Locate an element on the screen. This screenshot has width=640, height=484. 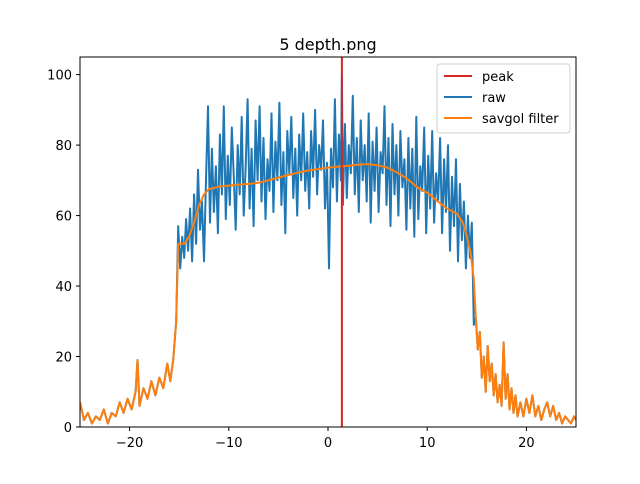
x-axis: −20 −10 0 10 20 is located at coordinates (325, 439).